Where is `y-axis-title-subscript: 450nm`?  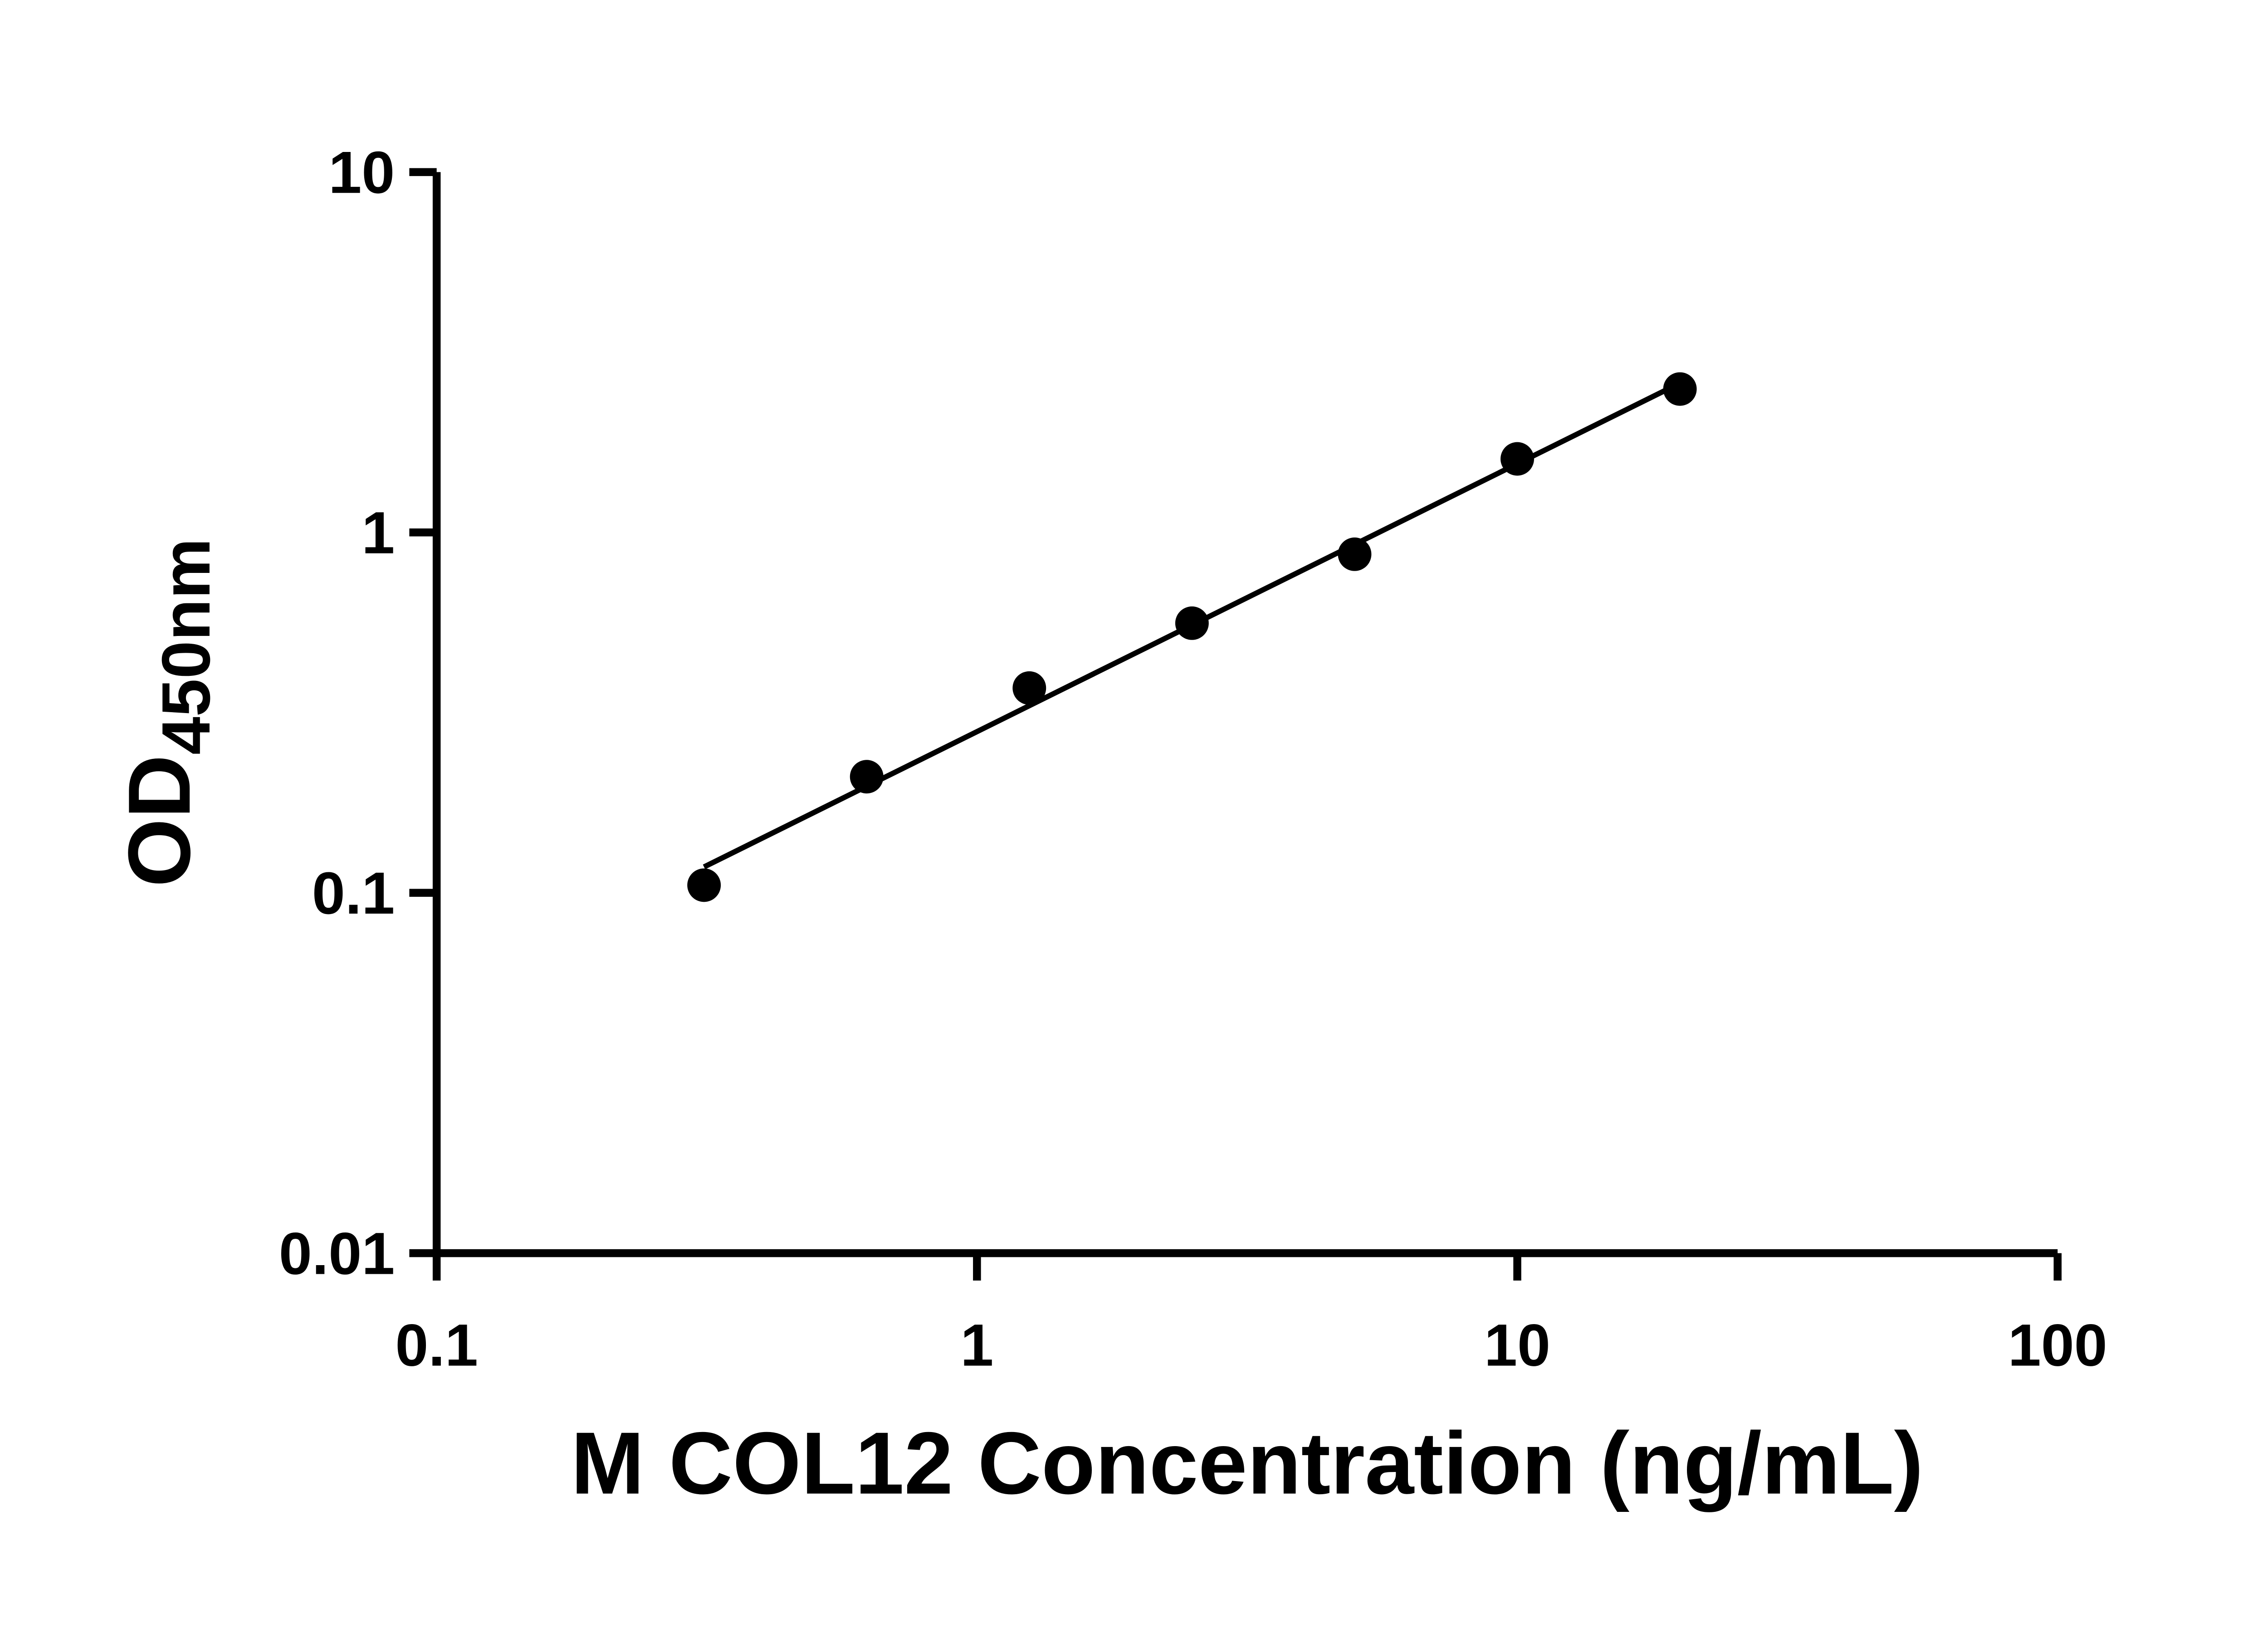 y-axis-title-subscript: 450nm is located at coordinates (186, 646).